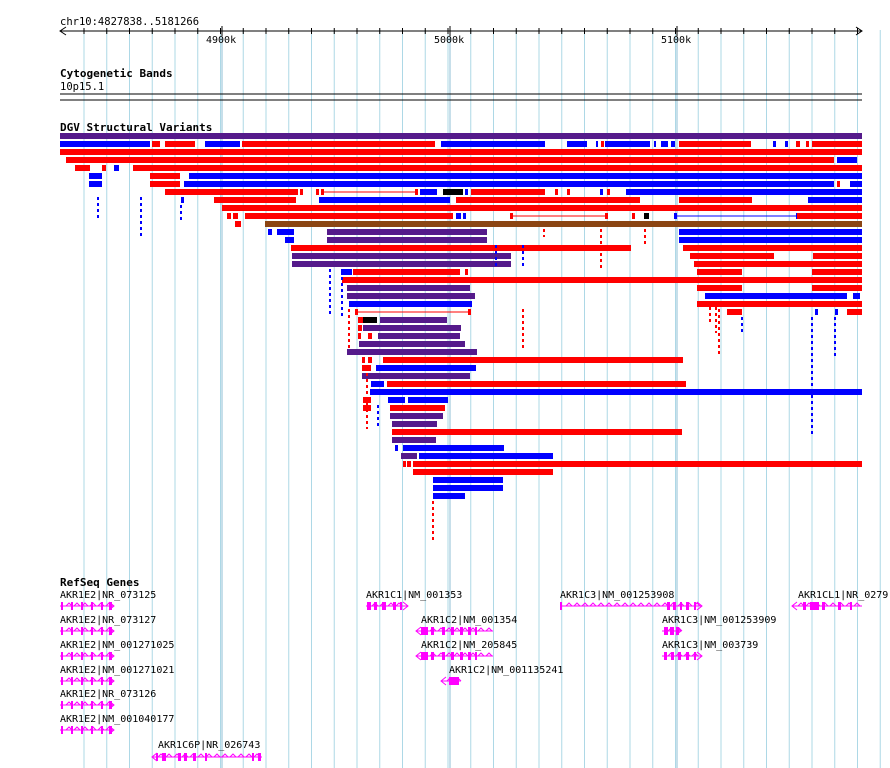  I want to click on gene-label: AKR1C1|NM_001353, so click(414, 595).